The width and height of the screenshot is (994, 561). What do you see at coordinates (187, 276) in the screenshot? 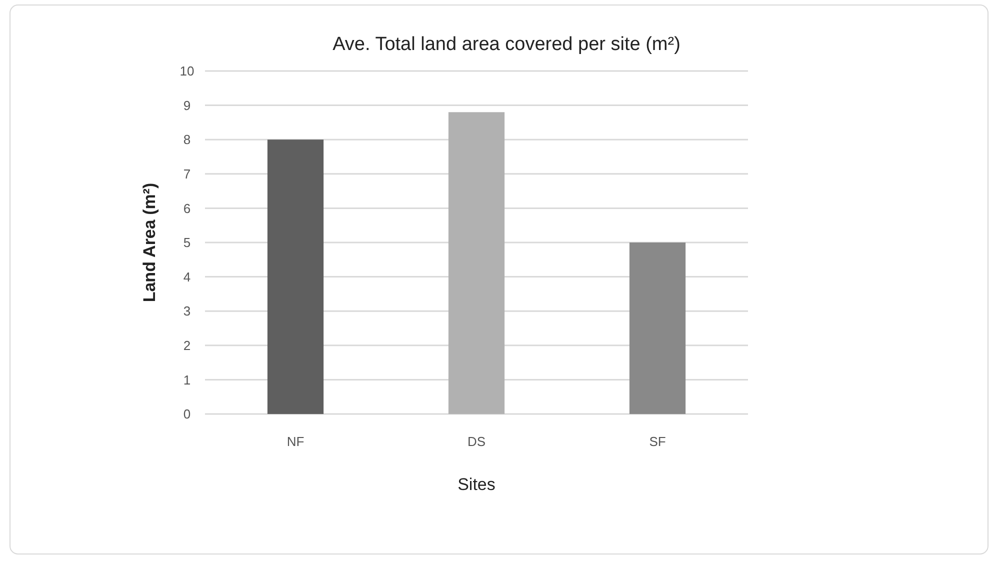
I see `y-tick-label: 4` at bounding box center [187, 276].